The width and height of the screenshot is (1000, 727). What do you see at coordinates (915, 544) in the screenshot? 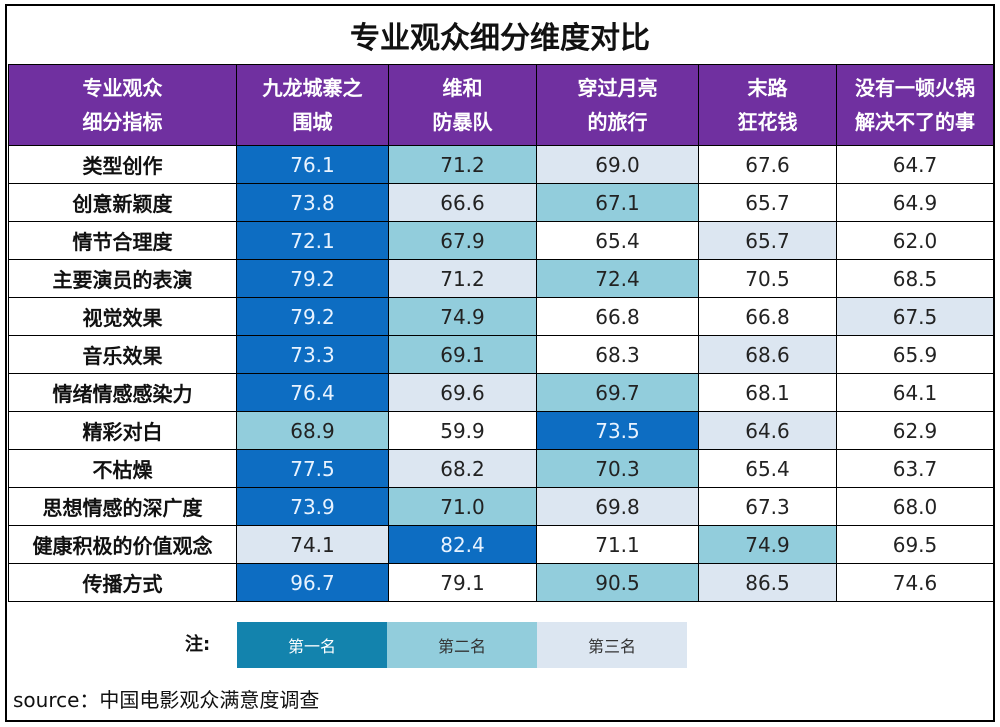
I see `value-cell: 69.5` at bounding box center [915, 544].